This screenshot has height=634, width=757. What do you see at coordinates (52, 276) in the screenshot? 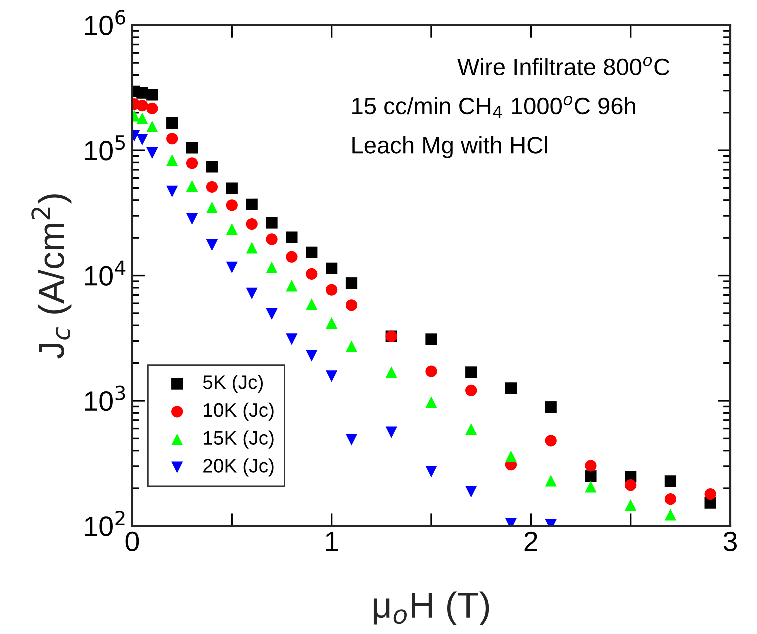
I see `y-axis-title: J$_{c}$ (A/cm$^{2}$)` at bounding box center [52, 276].